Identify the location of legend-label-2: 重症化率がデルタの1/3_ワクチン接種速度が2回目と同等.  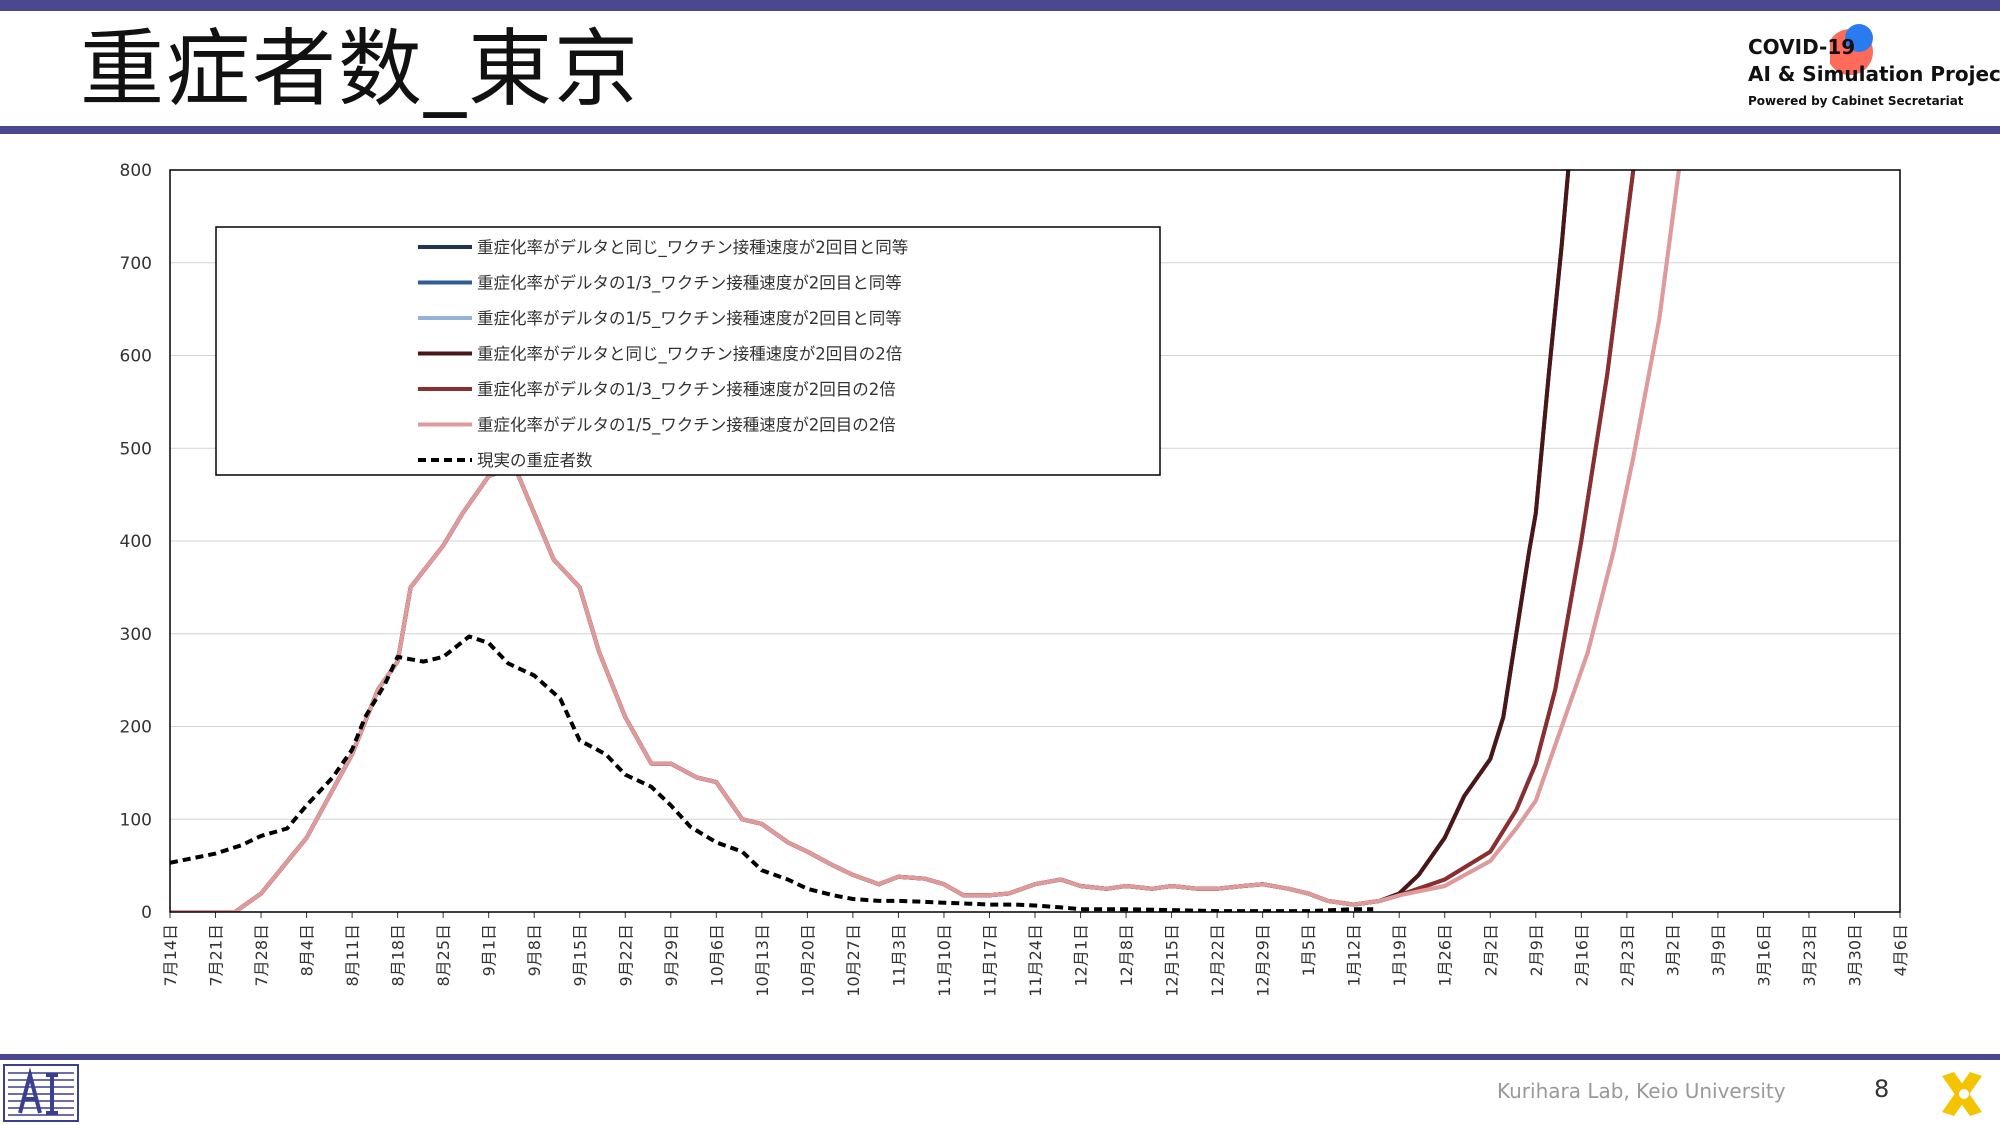
(689, 283).